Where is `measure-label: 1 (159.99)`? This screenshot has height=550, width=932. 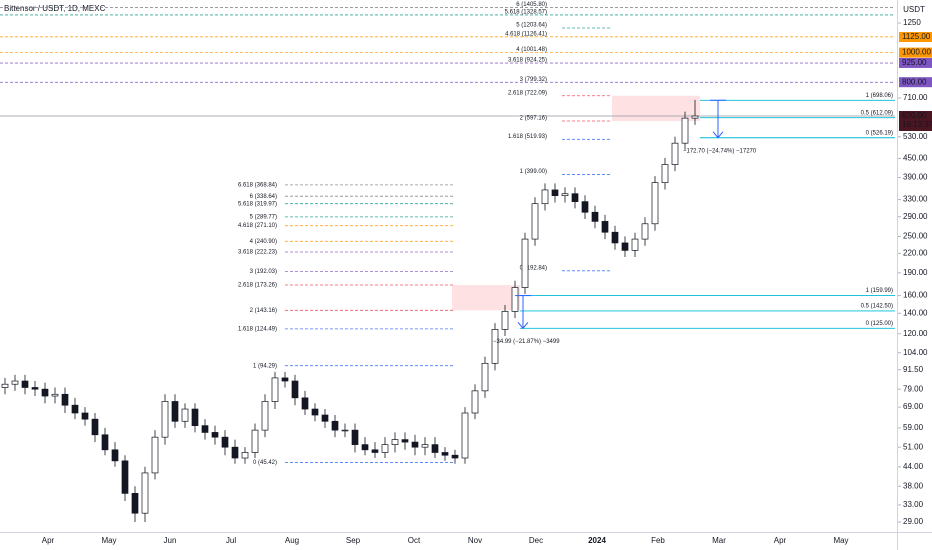
measure-label: 1 (159.99) is located at coordinates (879, 291).